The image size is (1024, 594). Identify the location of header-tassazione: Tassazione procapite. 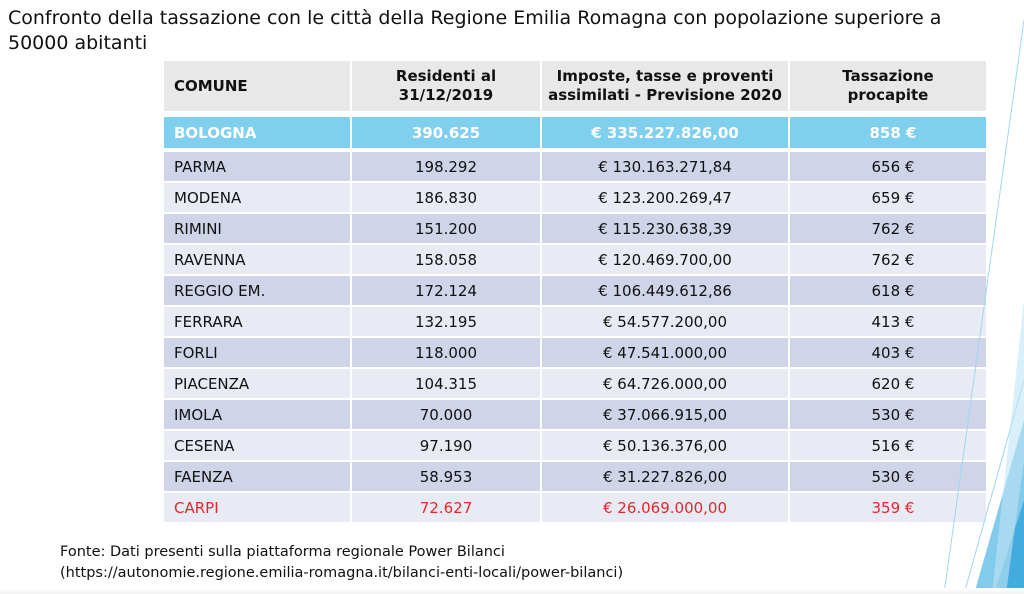
(888, 86).